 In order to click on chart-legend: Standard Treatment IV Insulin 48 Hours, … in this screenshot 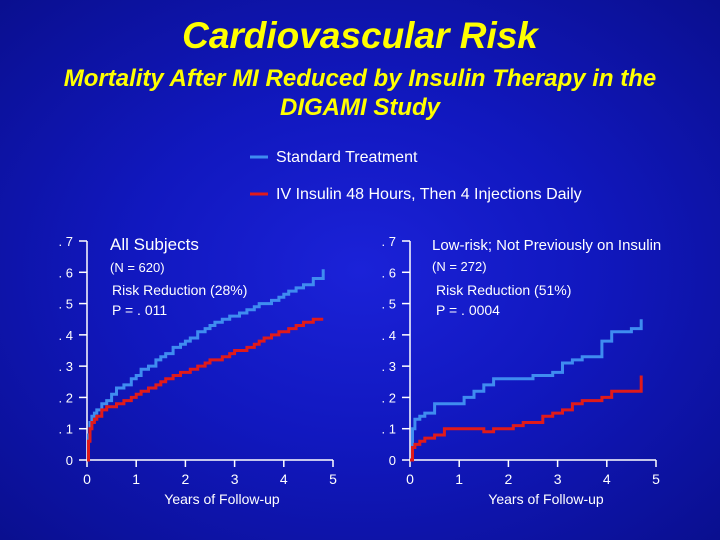, I will do `click(416, 176)`.